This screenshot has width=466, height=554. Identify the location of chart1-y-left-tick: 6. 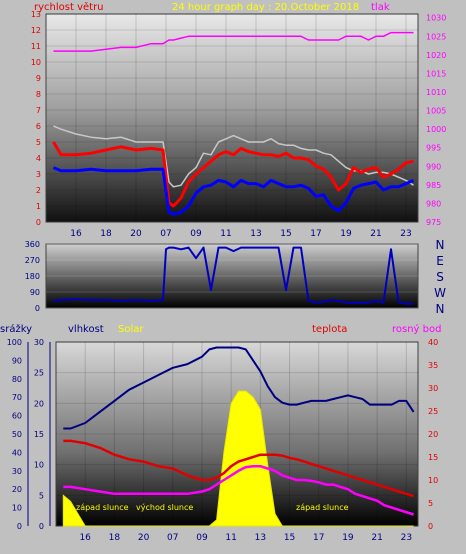
(38, 126).